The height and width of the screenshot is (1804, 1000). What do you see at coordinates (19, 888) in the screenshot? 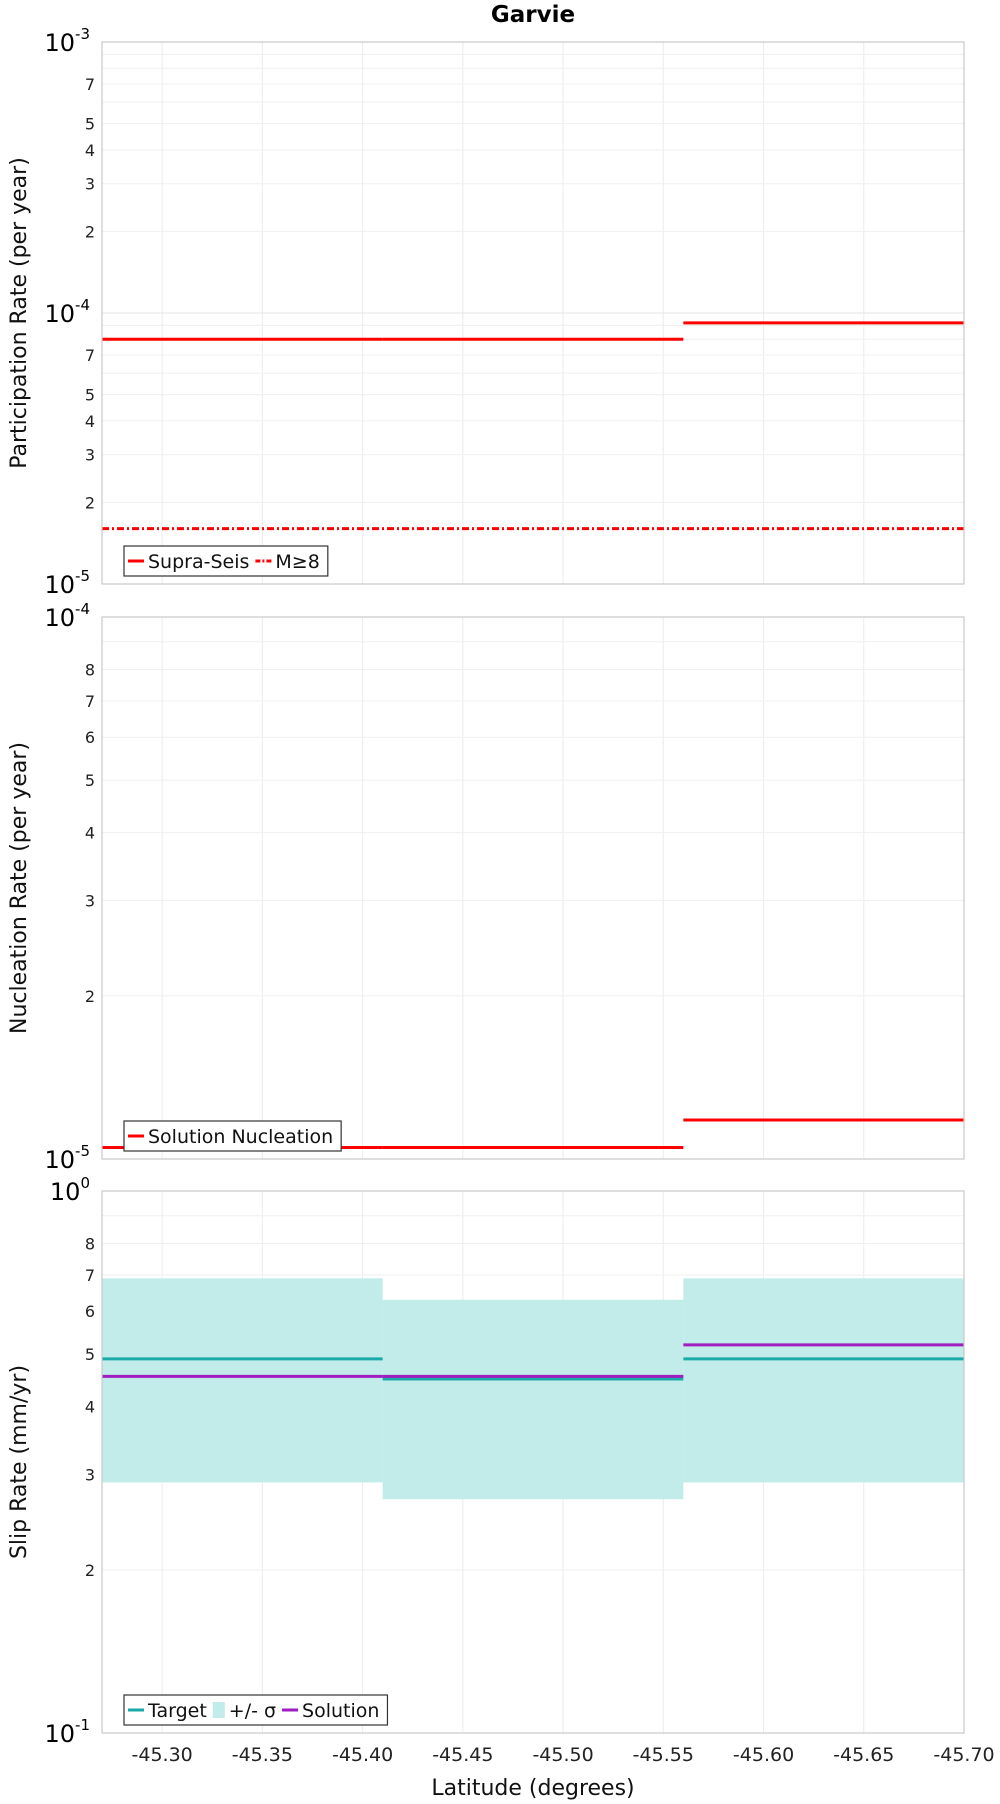
I see `y-axis-label: Nucleation Rate (per year)` at bounding box center [19, 888].